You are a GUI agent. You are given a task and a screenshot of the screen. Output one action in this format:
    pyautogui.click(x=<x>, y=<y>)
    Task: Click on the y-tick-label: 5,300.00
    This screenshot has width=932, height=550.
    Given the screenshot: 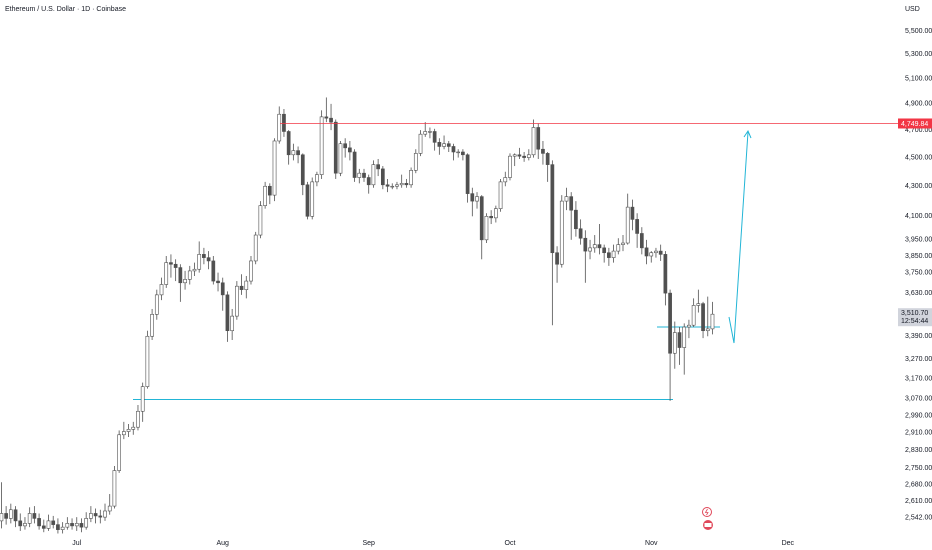 What is the action you would take?
    pyautogui.click(x=918, y=54)
    